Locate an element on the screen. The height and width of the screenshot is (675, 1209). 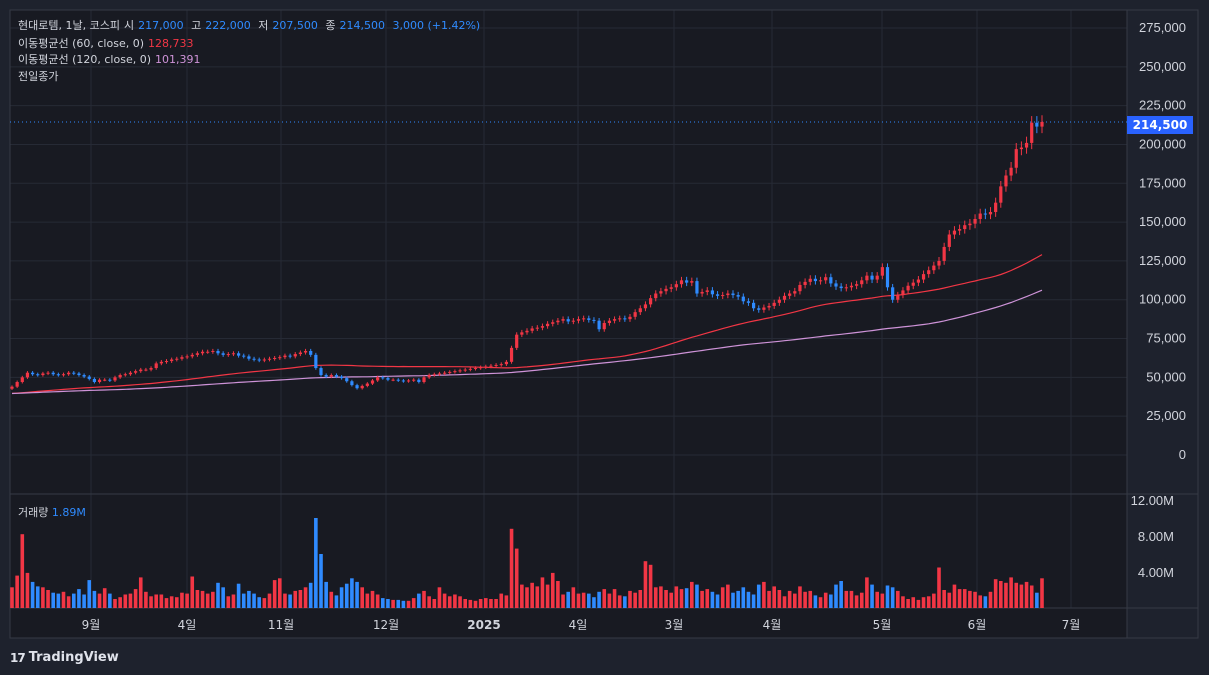
price-tick-label: 125,000 is located at coordinates (1162, 260).